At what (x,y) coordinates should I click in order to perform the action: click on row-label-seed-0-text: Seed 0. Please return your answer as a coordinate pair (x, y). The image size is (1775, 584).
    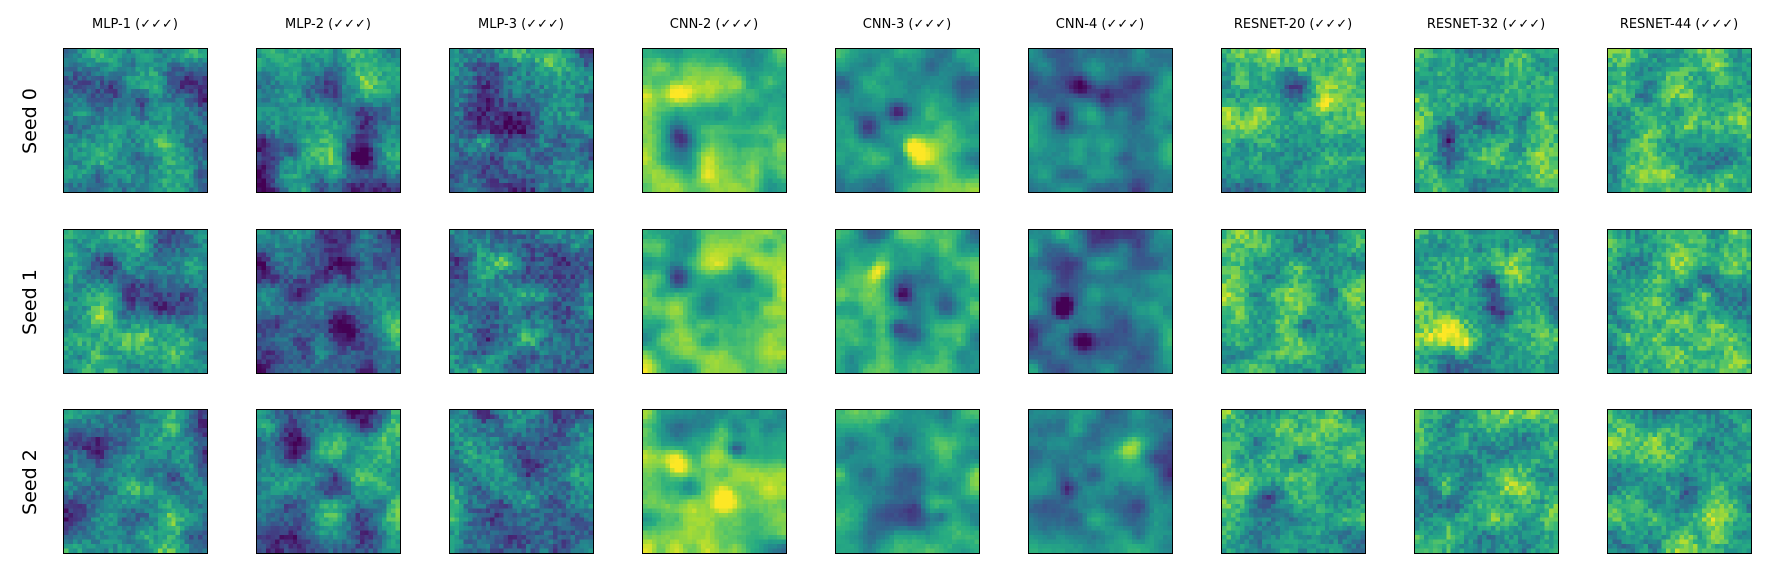
    Looking at the image, I should click on (30, 120).